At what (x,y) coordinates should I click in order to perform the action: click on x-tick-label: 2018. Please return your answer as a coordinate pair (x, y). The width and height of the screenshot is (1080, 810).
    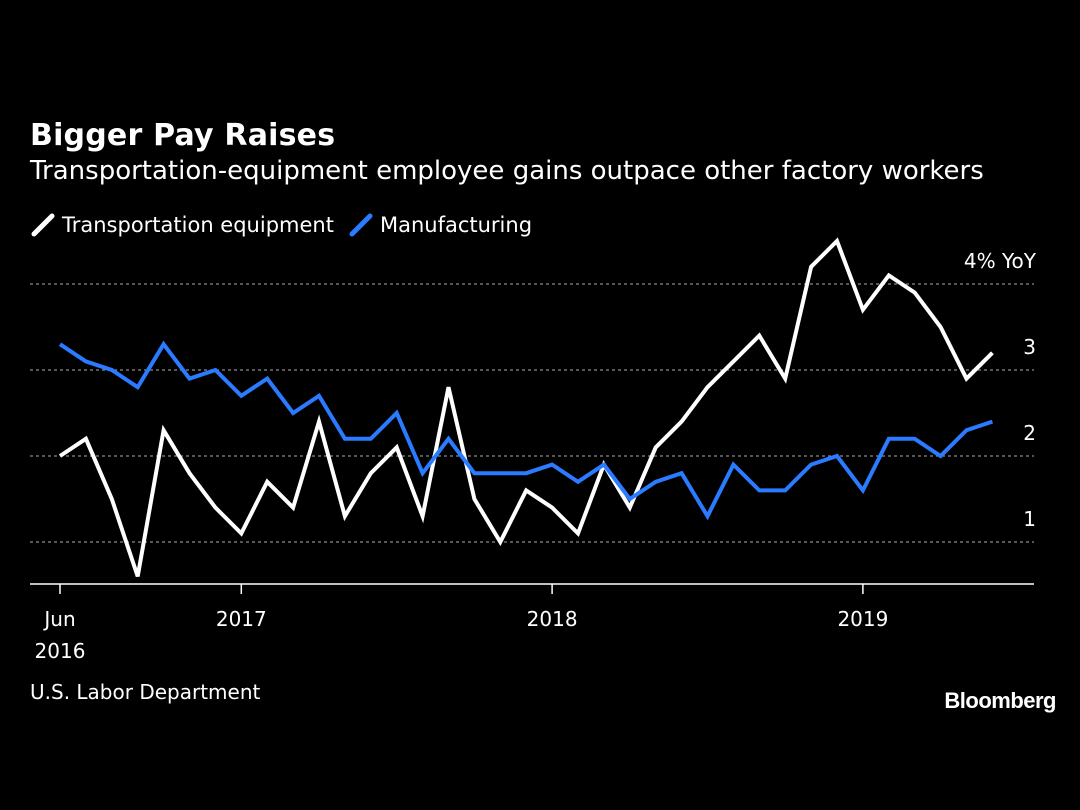
    Looking at the image, I should click on (552, 619).